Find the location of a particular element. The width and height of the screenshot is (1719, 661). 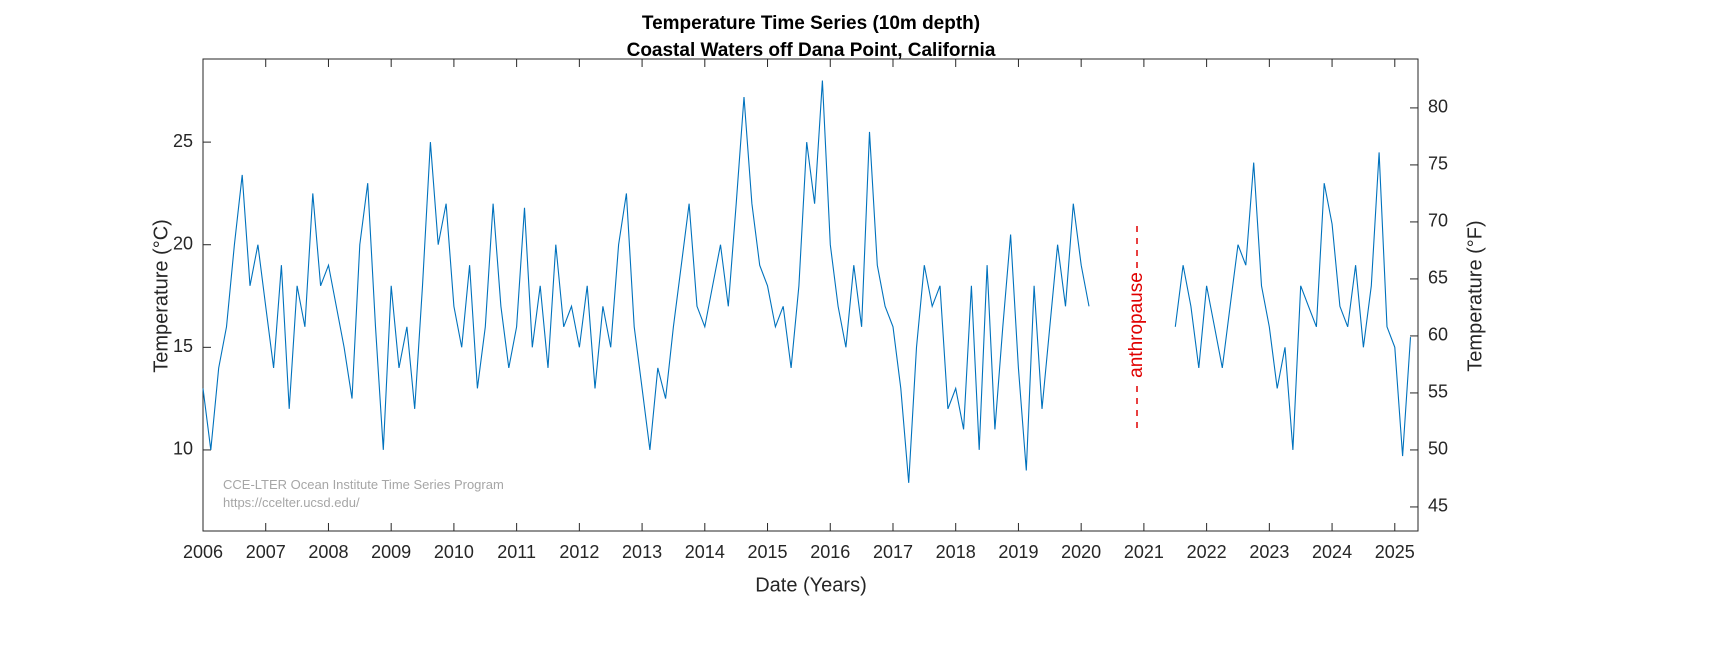

x-tick-label: 2020 is located at coordinates (1081, 552).